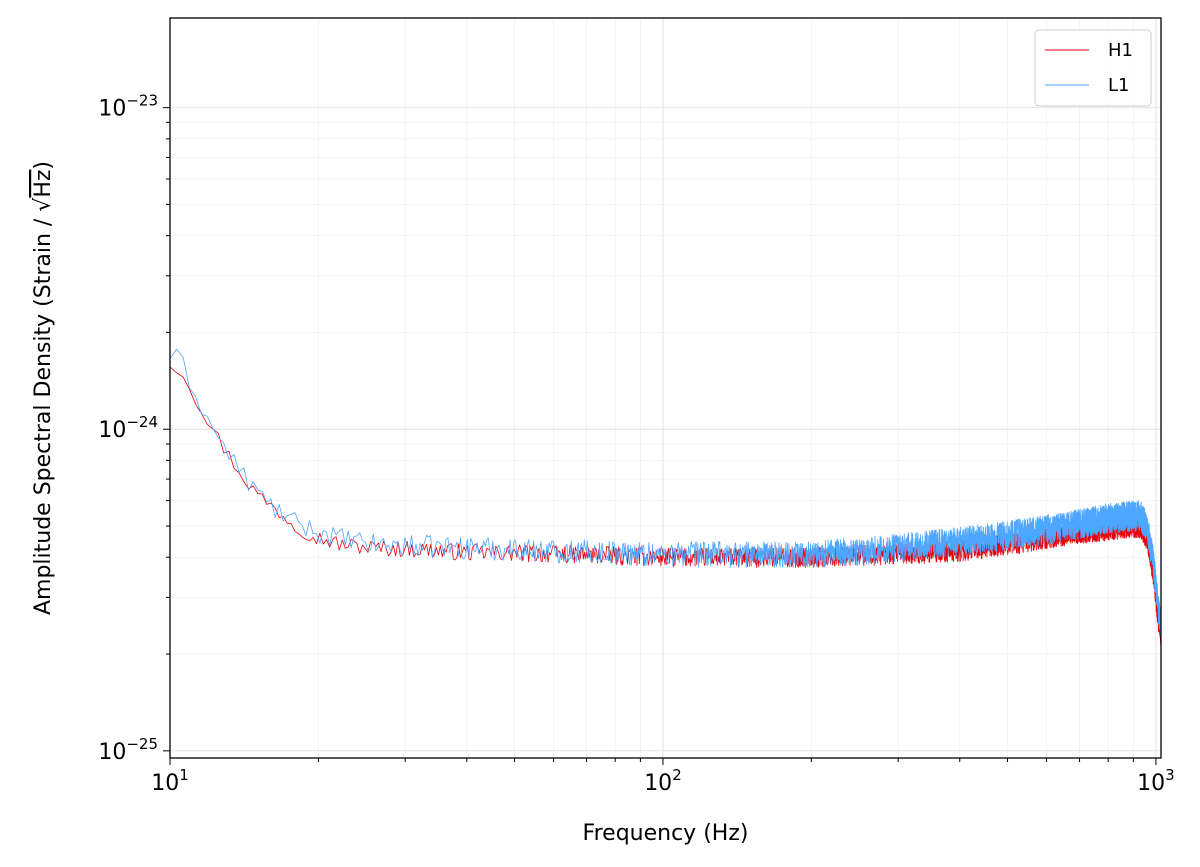  I want to click on y-tick-label: 10−23, so click(128, 107).